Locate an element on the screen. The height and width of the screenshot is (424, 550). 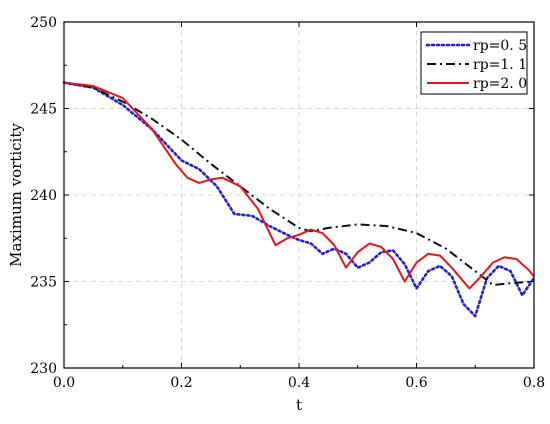
legend-entry-label: rp=0. 5 is located at coordinates (500, 46).